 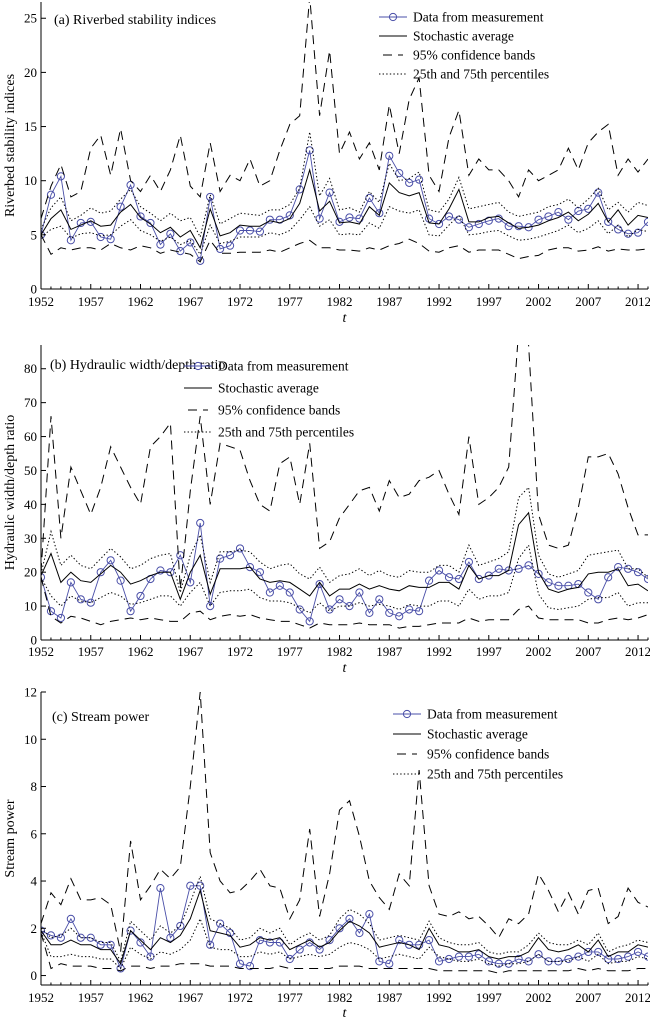 What do you see at coordinates (190, 651) in the screenshot?
I see `x-tick-label: 1967` at bounding box center [190, 651].